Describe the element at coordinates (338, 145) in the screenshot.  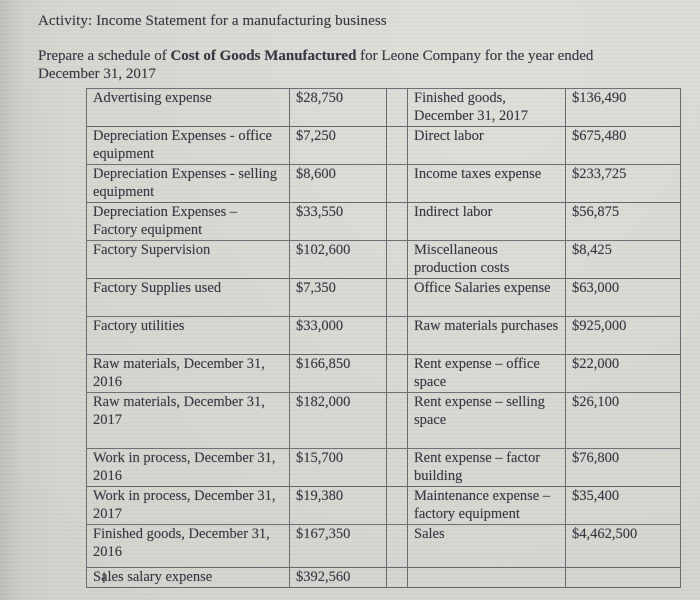
I see `left-item-value: $7,250` at that location.